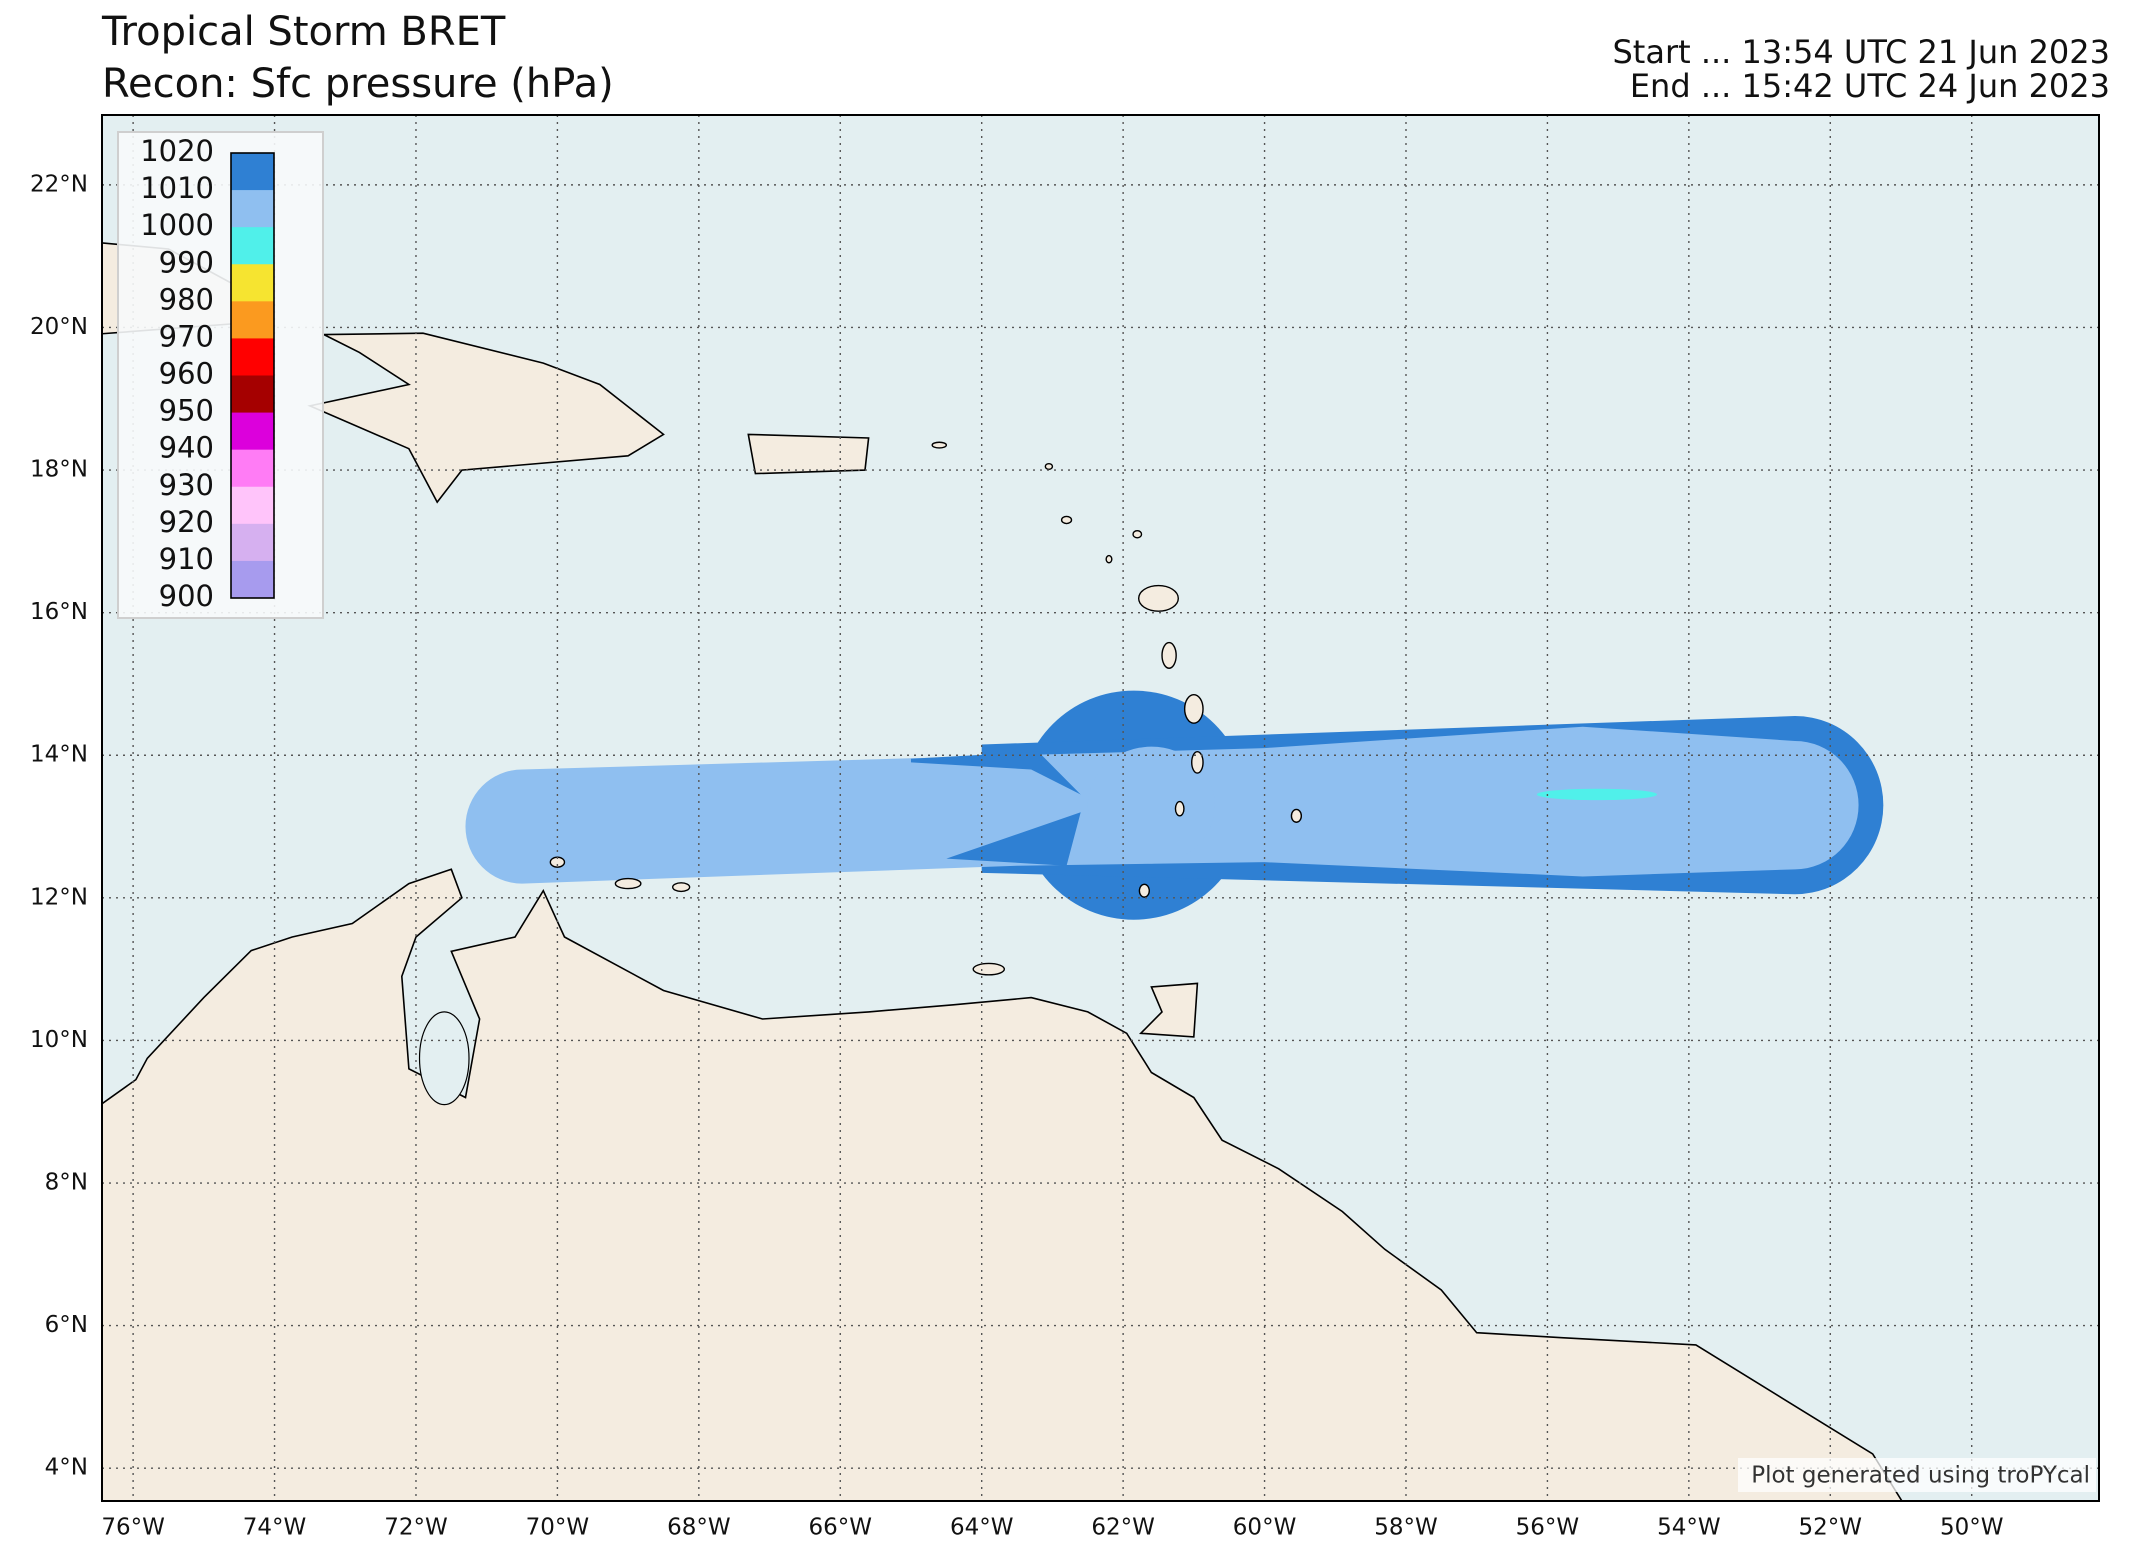 This screenshot has height=1559, width=2130. I want to click on hispaniola, so click(486, 418).